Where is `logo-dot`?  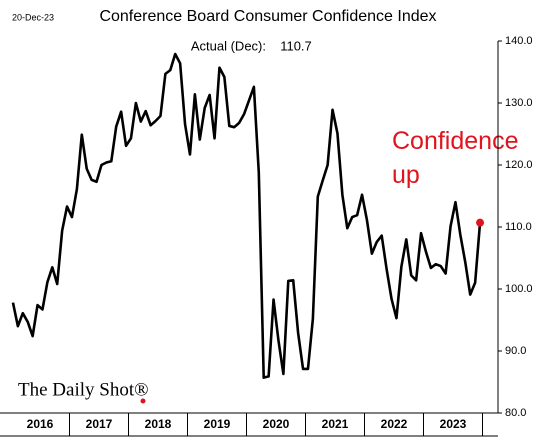 logo-dot is located at coordinates (143, 401).